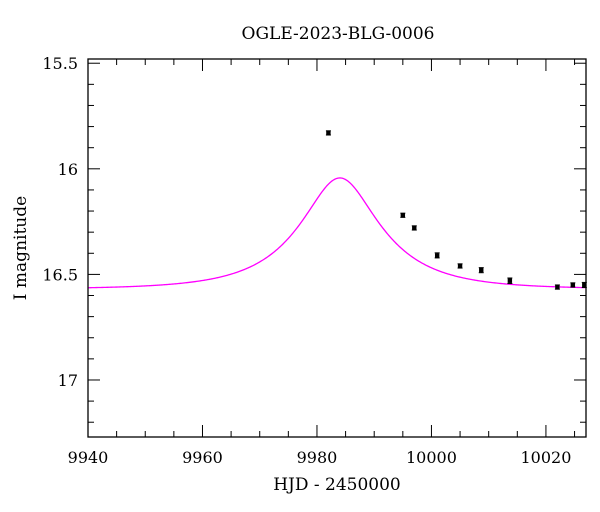 This screenshot has height=512, width=600. What do you see at coordinates (431, 457) in the screenshot?
I see `x-tick-label: 10000` at bounding box center [431, 457].